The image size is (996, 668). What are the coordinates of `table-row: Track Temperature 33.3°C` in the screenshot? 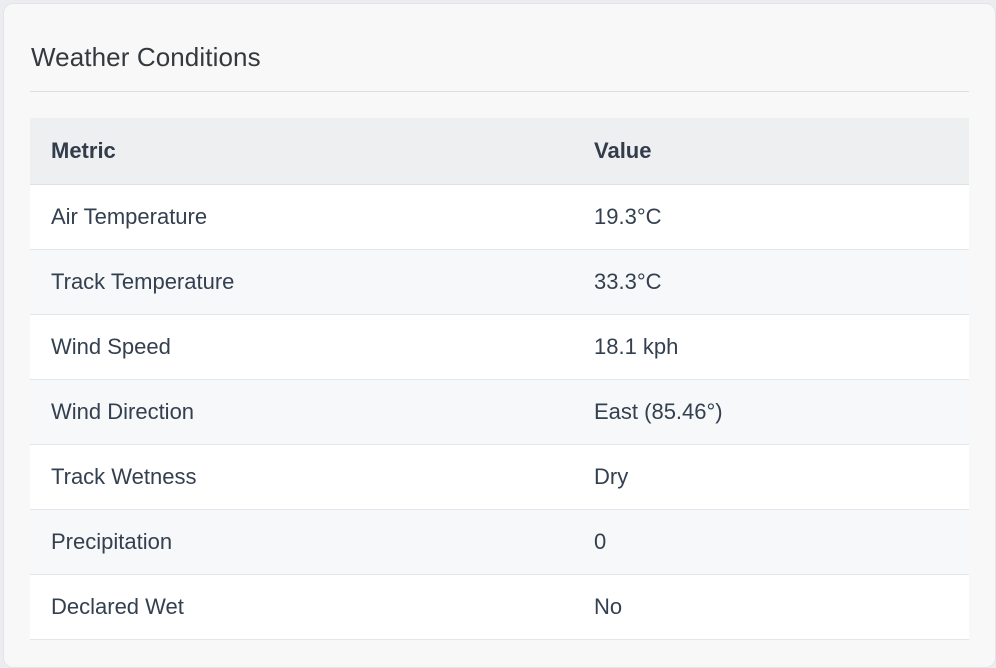 It's located at (499, 281).